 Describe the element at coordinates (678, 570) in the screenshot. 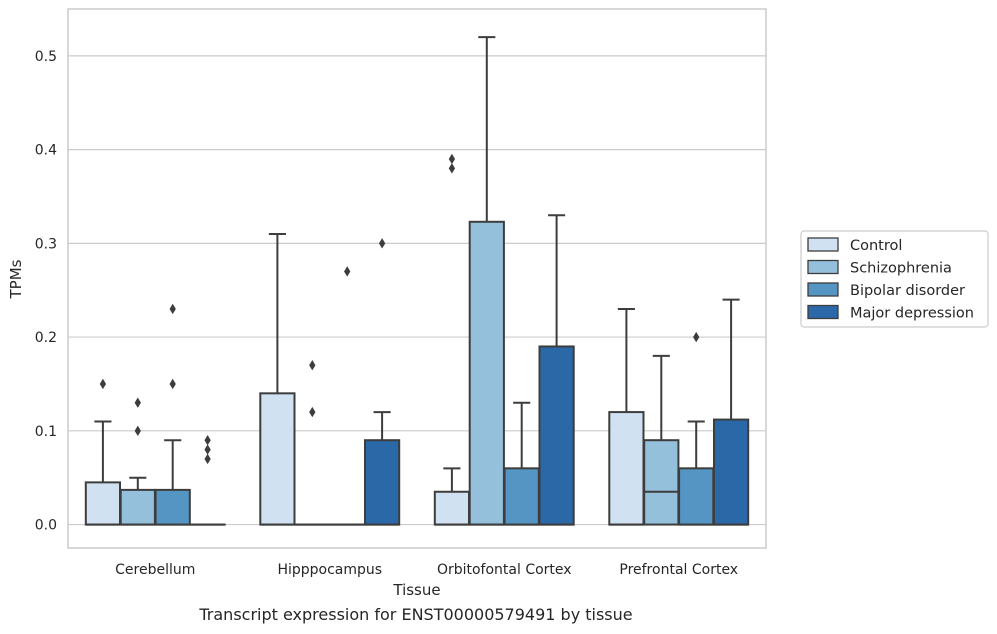

I see `x-tick-label: Prefrontal Cortex` at that location.